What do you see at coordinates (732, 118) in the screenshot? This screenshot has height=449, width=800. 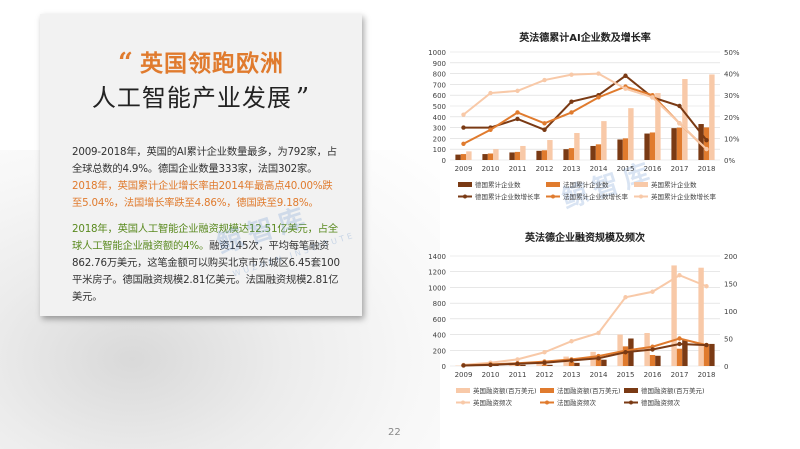 I see `y2-tick-label: 20%` at bounding box center [732, 118].